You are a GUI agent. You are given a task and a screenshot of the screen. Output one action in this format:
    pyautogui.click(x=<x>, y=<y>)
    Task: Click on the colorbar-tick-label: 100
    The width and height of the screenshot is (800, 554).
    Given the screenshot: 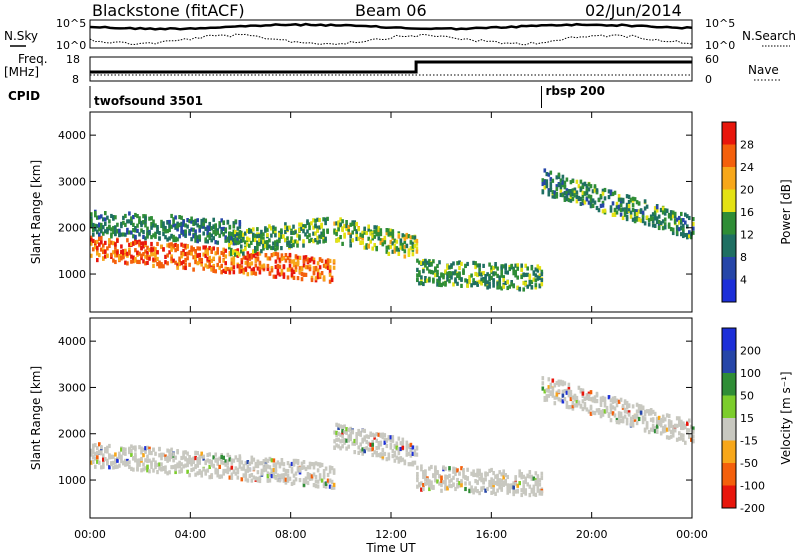 What is the action you would take?
    pyautogui.click(x=750, y=373)
    